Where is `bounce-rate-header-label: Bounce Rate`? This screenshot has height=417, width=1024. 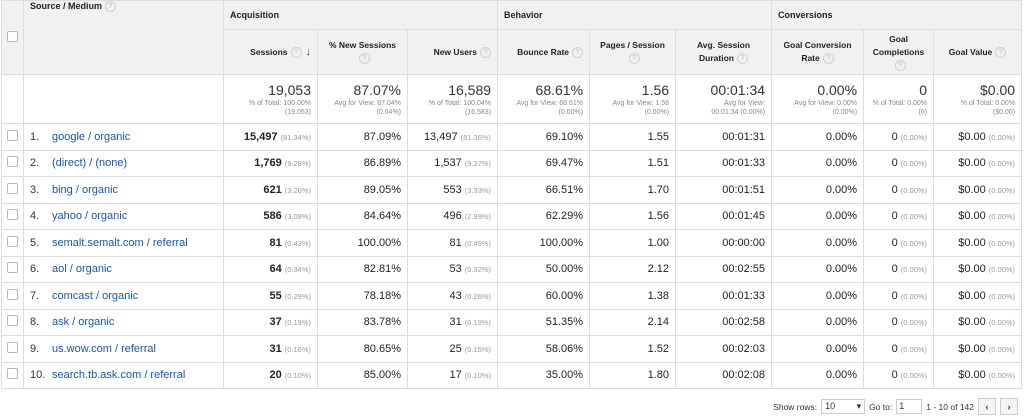 bounce-rate-header-label: Bounce Rate is located at coordinates (543, 51).